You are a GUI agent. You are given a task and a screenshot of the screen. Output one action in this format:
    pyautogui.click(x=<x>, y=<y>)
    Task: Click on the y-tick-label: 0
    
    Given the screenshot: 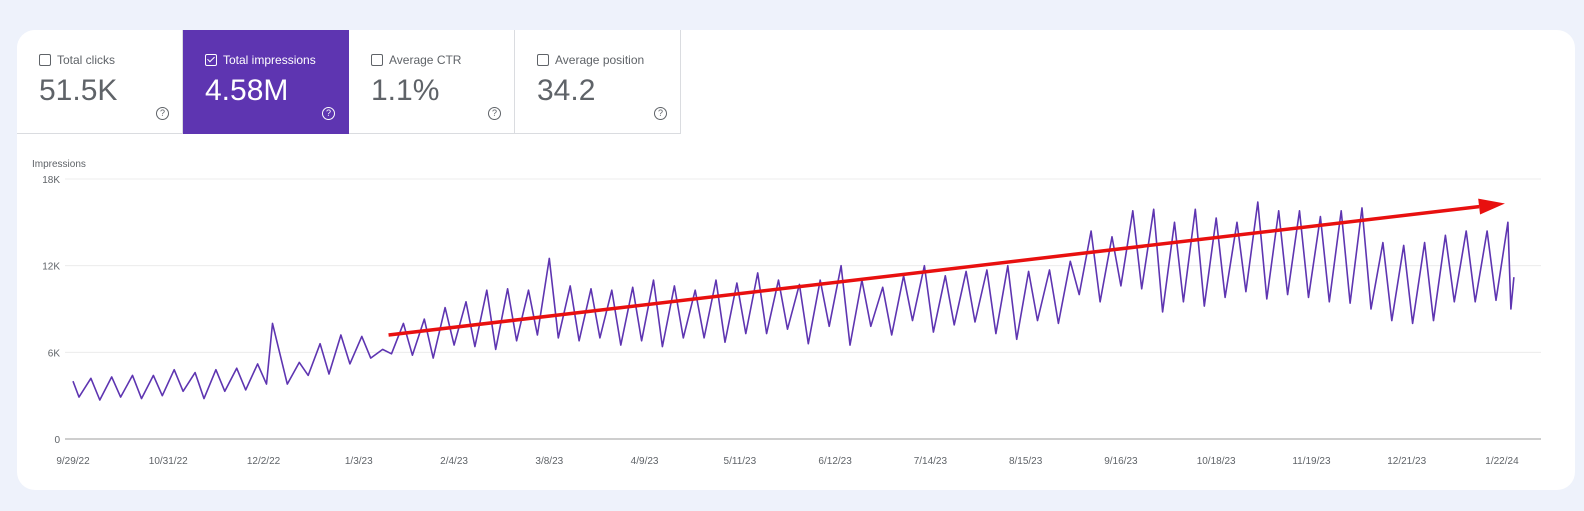 What is the action you would take?
    pyautogui.click(x=57, y=440)
    